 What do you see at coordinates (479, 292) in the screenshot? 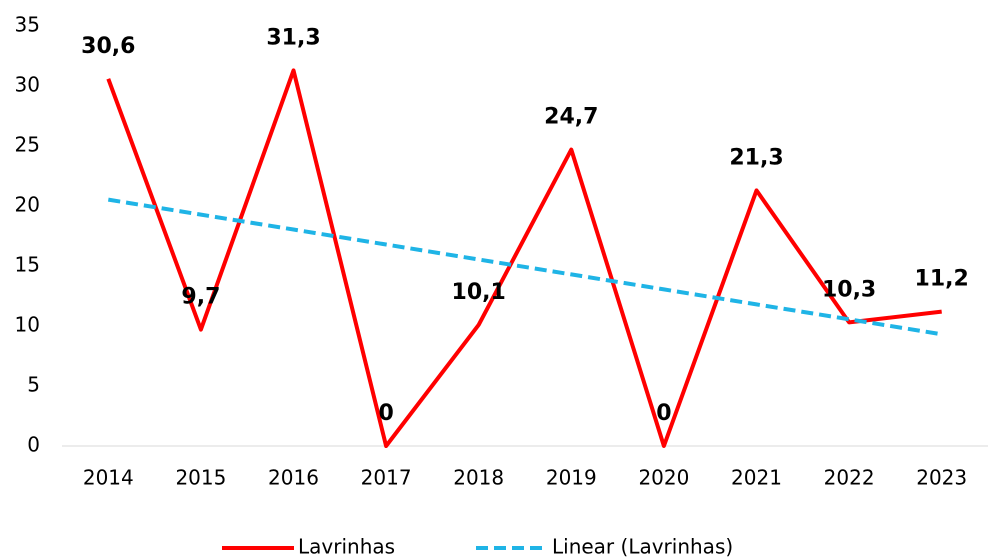
I see `data-label: 10,1` at bounding box center [479, 292].